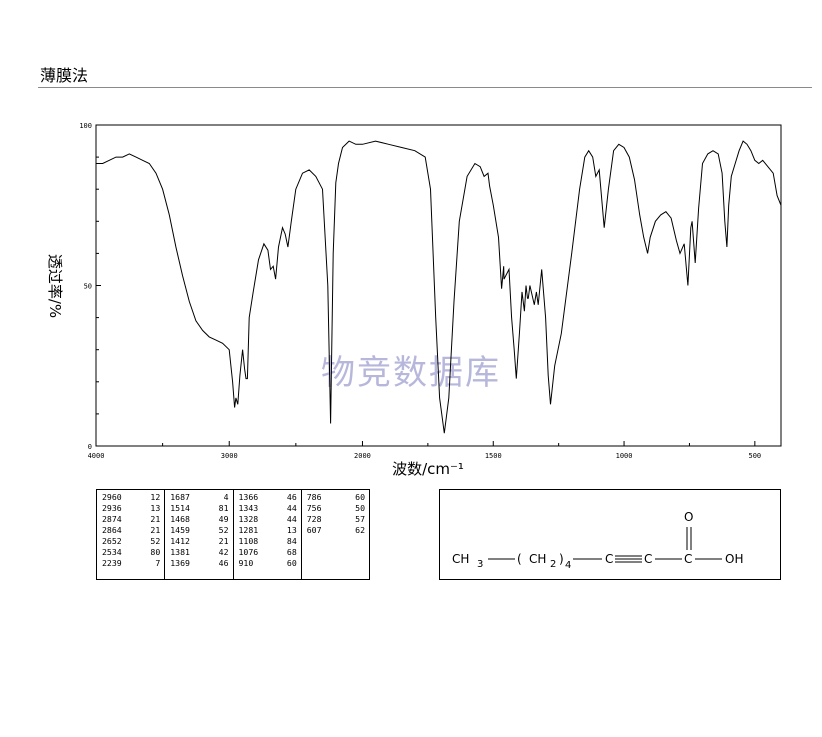 The image size is (822, 737). What do you see at coordinates (180, 497) in the screenshot?
I see `peak-wavenumber: 1687` at bounding box center [180, 497].